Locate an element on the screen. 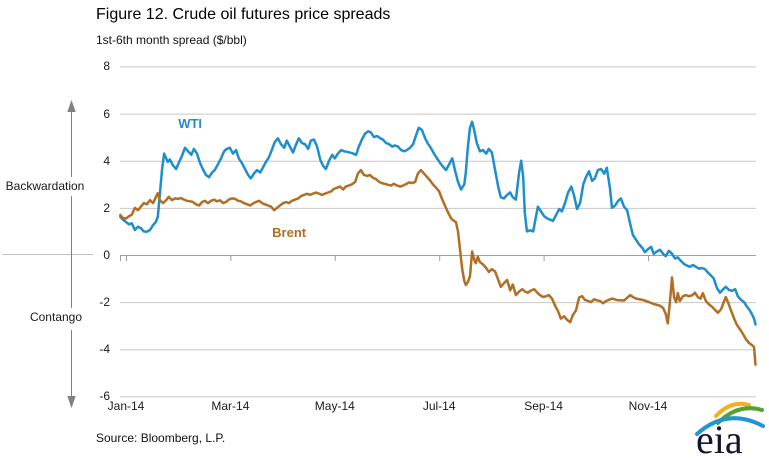 This screenshot has width=769, height=459. y-tick-label--2: -2 is located at coordinates (104, 302).